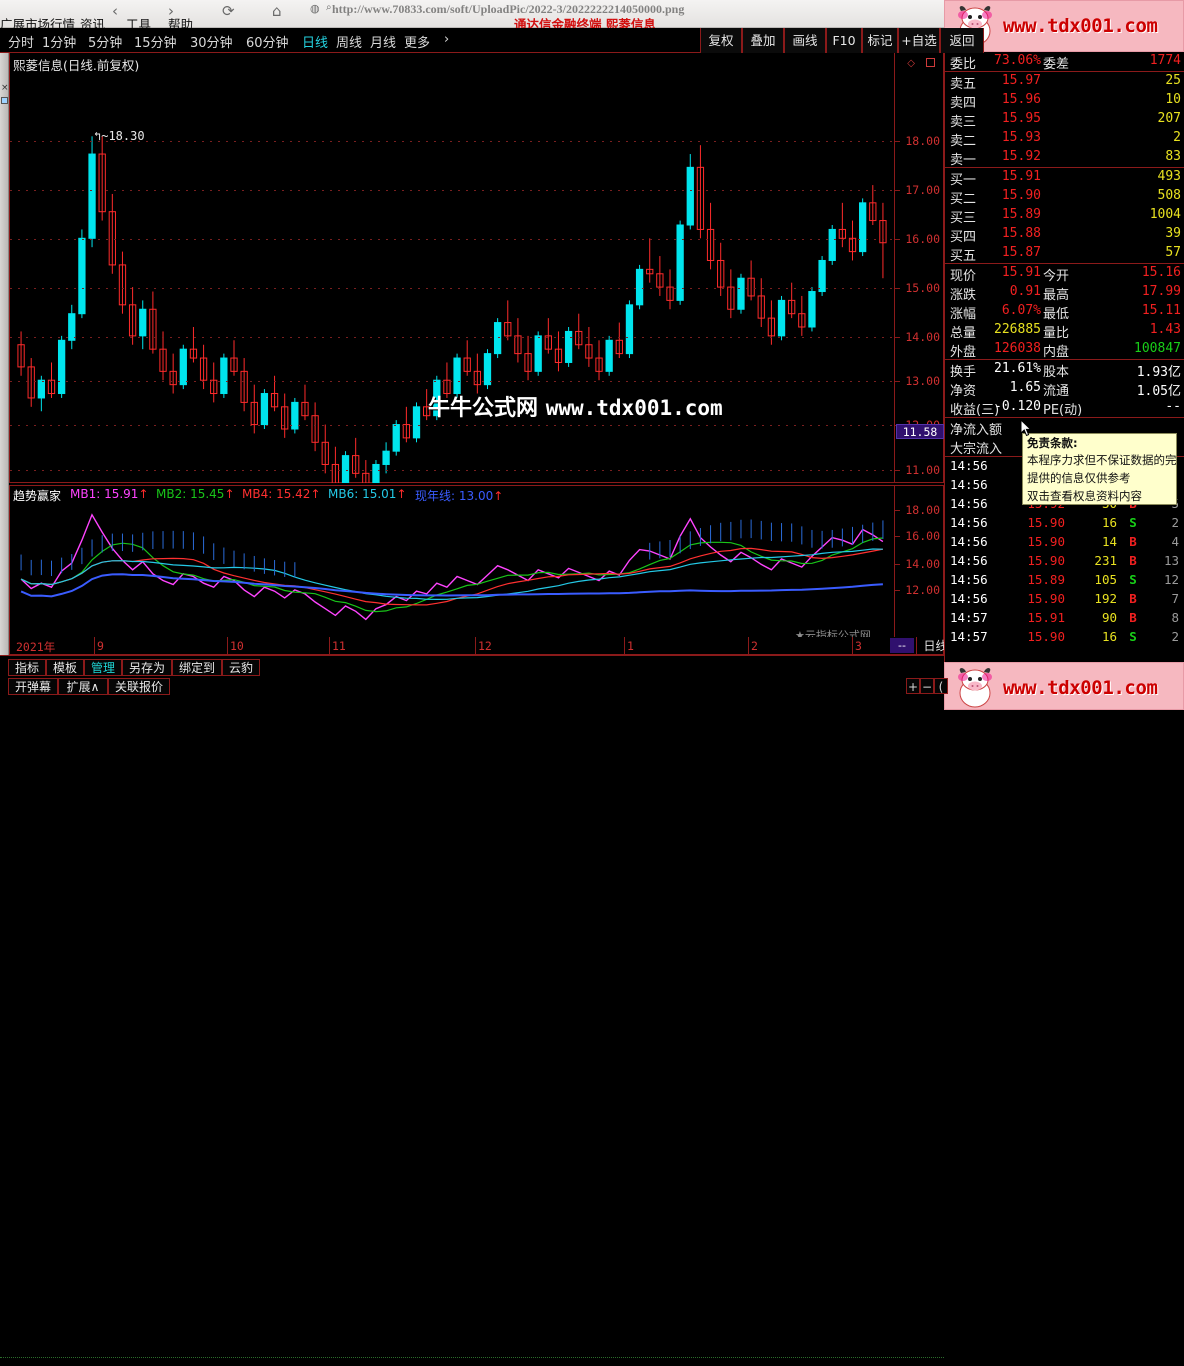  I want to click on fn-indicator: 指标, so click(27, 667).